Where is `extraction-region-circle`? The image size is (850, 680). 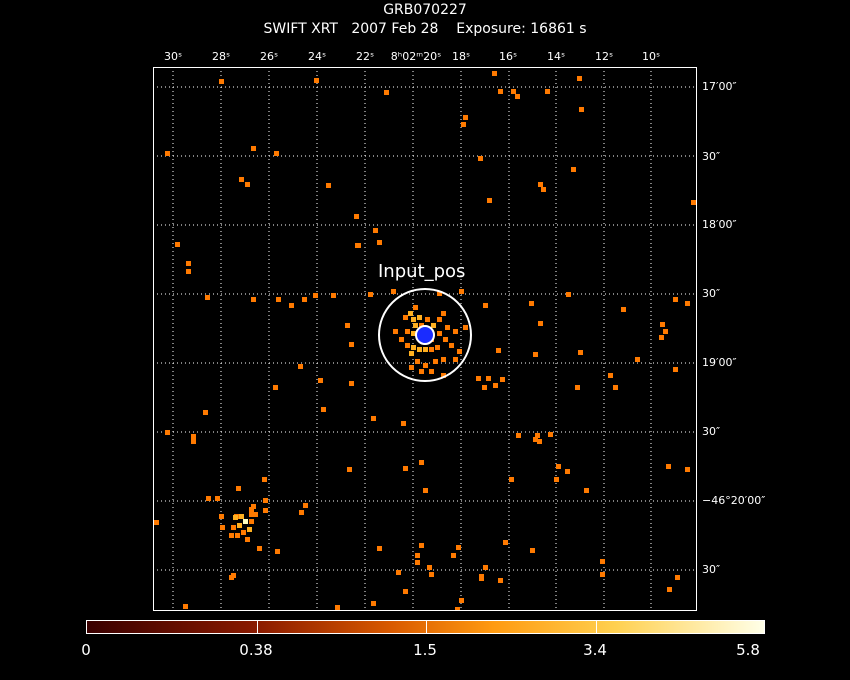
extraction-region-circle is located at coordinates (425, 335).